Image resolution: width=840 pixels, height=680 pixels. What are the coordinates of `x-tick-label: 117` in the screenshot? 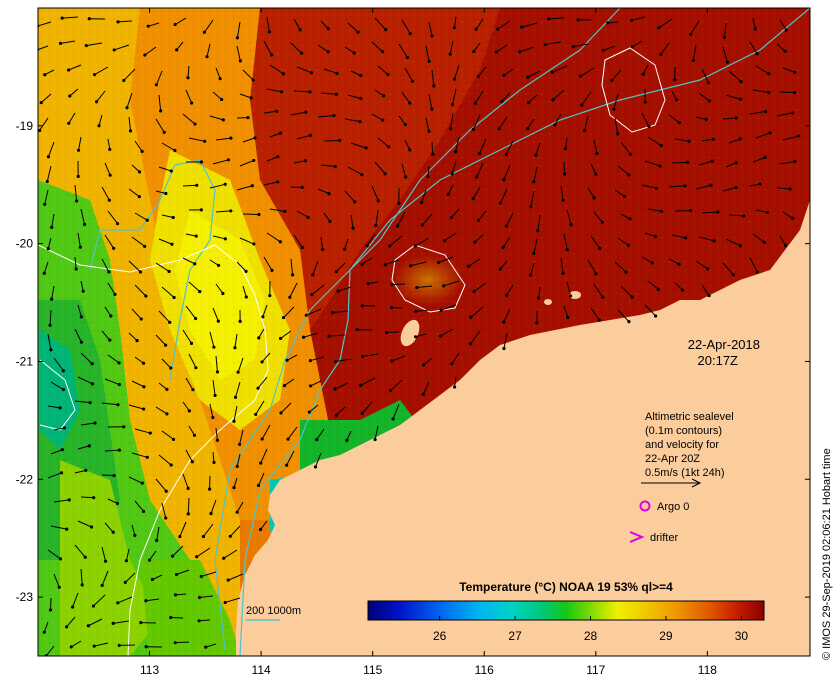 It's located at (595, 670).